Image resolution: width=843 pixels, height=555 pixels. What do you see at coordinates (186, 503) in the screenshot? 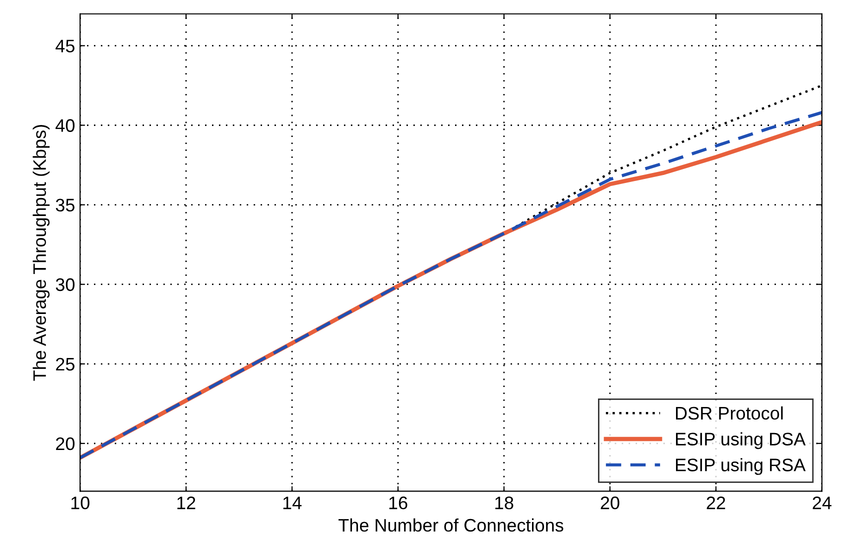
I see `x-tick-label: 12` at bounding box center [186, 503].